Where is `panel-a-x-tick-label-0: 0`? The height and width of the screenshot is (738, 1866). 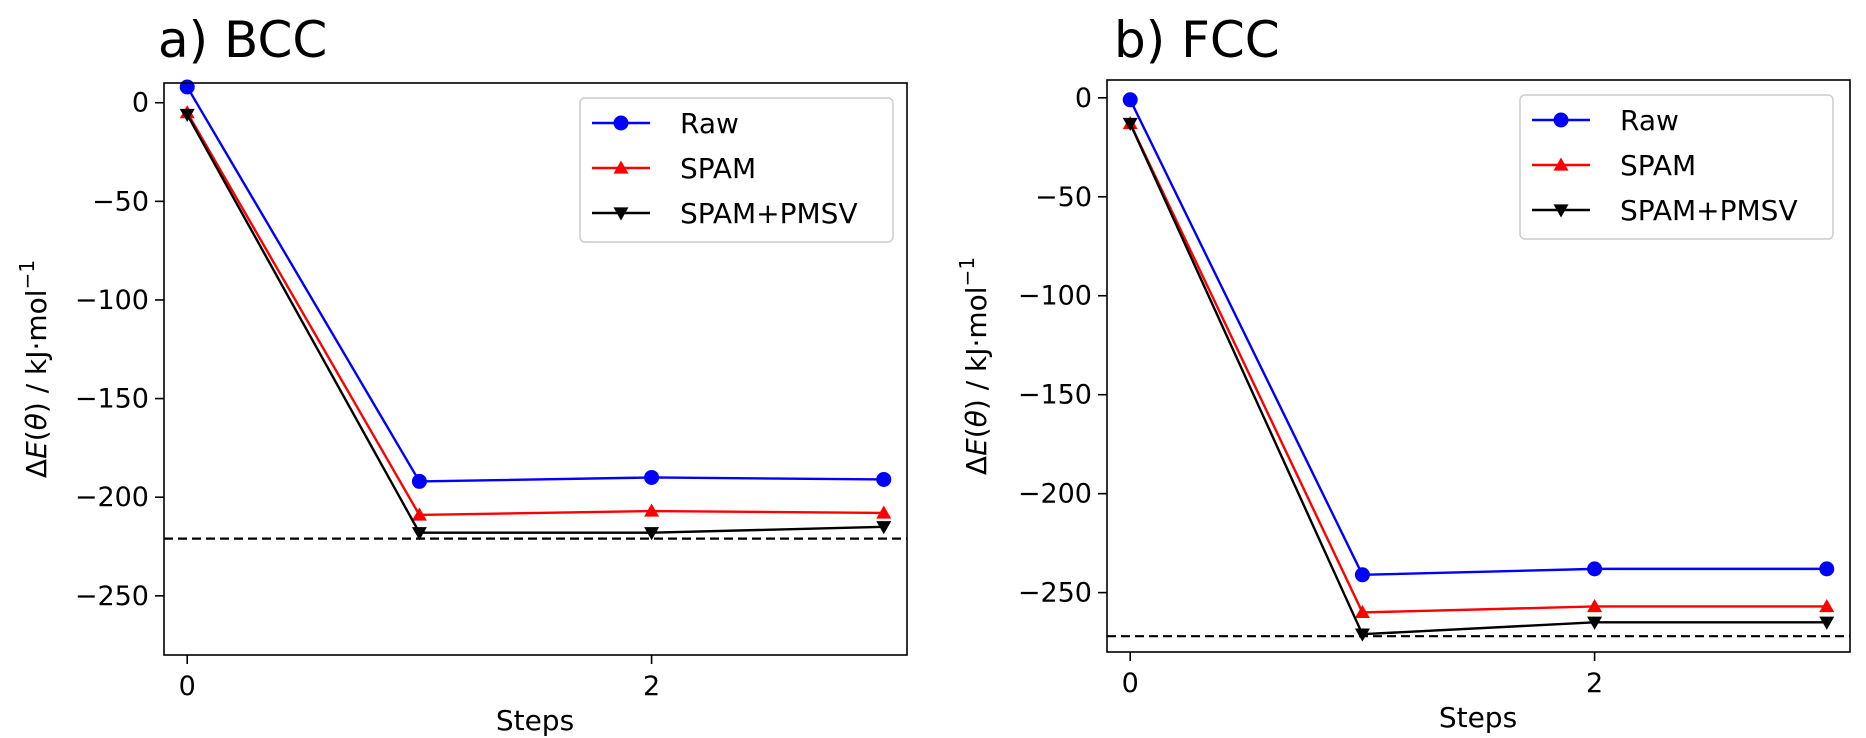
panel-a-x-tick-label-0: 0 is located at coordinates (187, 686).